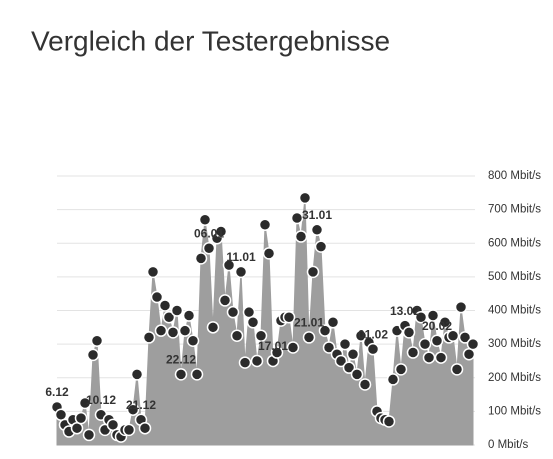  I want to click on y-tick-label: 500 Mbit/s, so click(514, 277).